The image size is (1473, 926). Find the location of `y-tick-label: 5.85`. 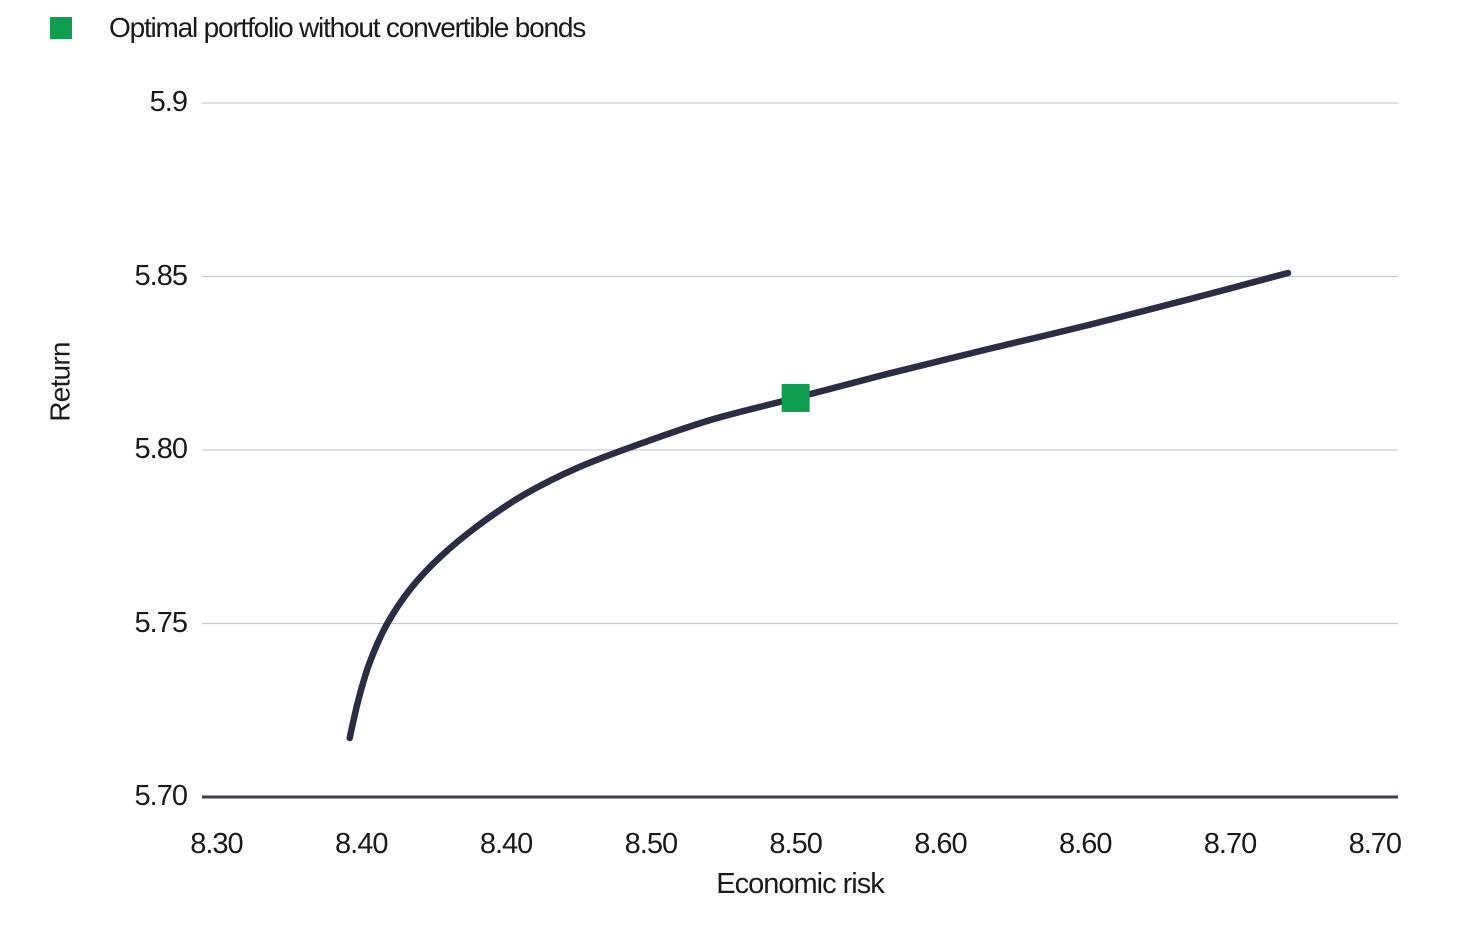

y-tick-label: 5.85 is located at coordinates (161, 275).